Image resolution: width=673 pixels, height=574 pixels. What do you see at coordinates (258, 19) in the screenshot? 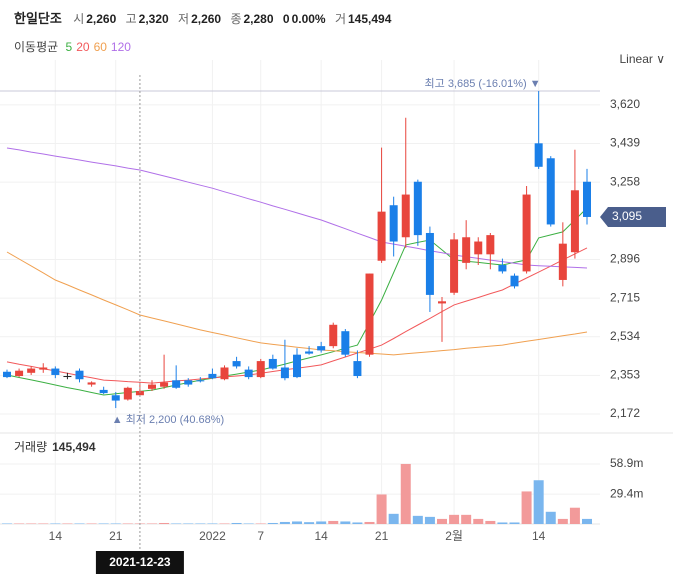
I see `field-value: 2,280` at bounding box center [258, 19].